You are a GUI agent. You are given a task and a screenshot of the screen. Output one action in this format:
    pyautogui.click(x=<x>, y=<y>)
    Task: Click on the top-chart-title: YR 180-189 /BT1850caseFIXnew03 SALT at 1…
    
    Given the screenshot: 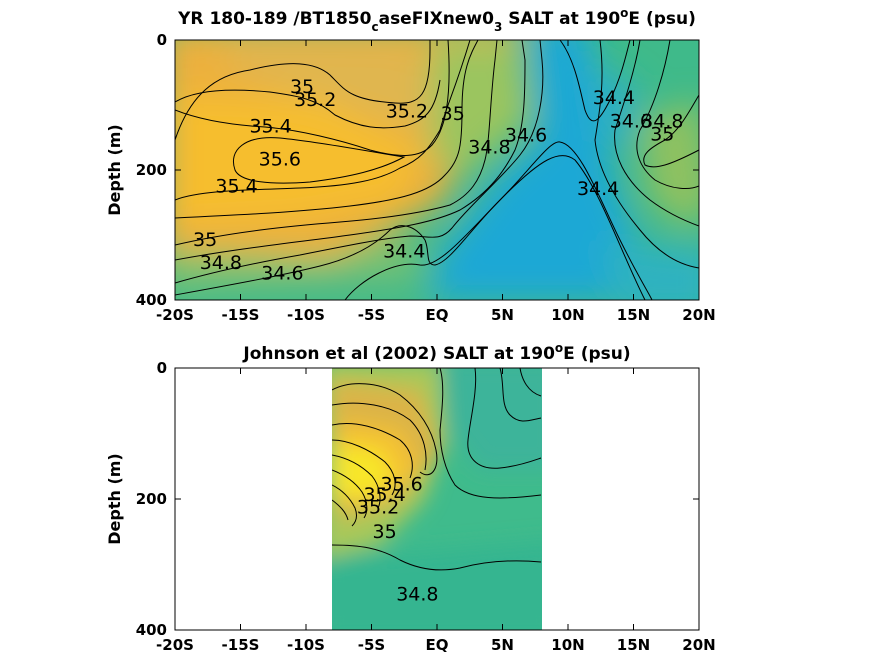 What is the action you would take?
    pyautogui.click(x=436, y=20)
    